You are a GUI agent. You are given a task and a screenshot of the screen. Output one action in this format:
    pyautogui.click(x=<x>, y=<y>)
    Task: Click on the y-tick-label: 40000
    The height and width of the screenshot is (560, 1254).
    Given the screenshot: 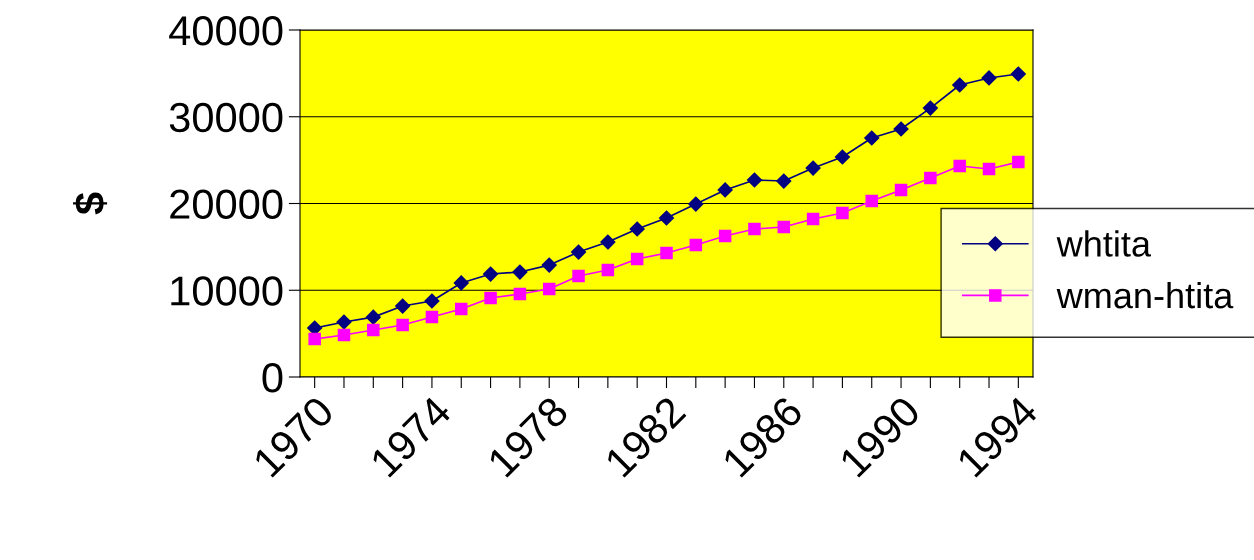 What is the action you would take?
    pyautogui.click(x=226, y=31)
    